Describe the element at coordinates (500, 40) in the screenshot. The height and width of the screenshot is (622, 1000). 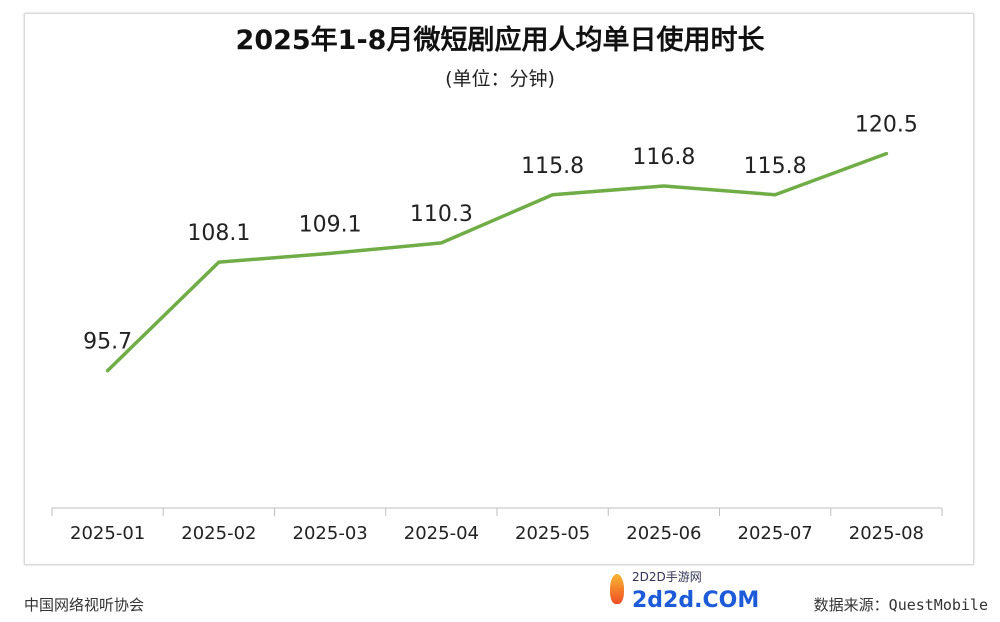
I see `chart-title: 2025年1-8月微短剧应用人均单日使用时长` at that location.